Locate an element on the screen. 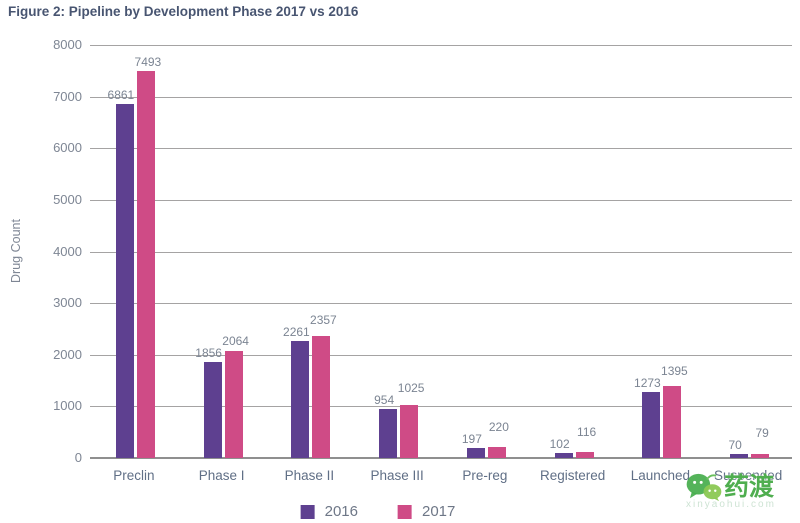  legend-item-2017: 2017 is located at coordinates (426, 511).